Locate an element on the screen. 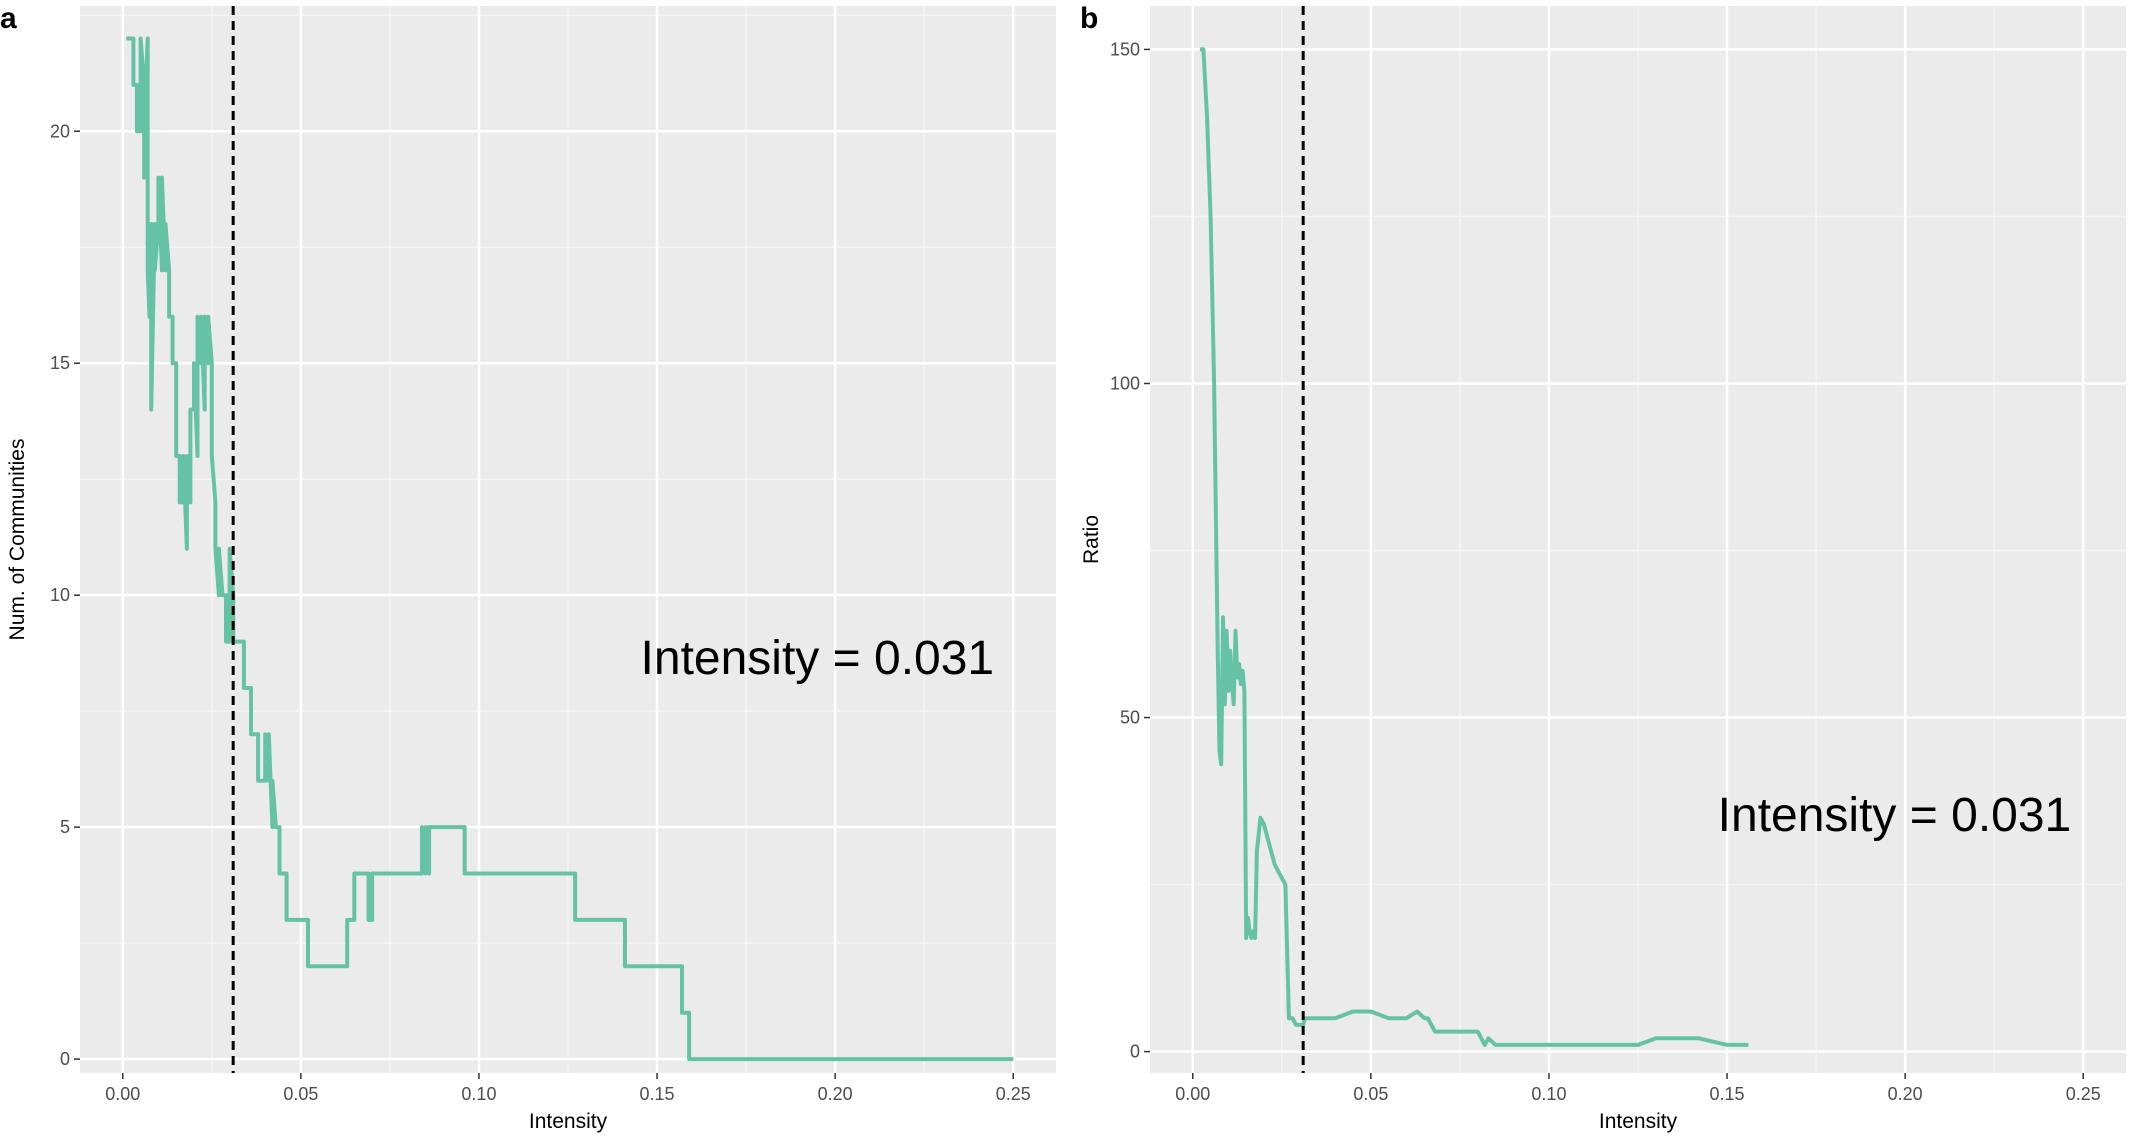 This screenshot has height=1136, width=2132. y-axis-ticks-b: 0 50 100 150 is located at coordinates (1130, 550).